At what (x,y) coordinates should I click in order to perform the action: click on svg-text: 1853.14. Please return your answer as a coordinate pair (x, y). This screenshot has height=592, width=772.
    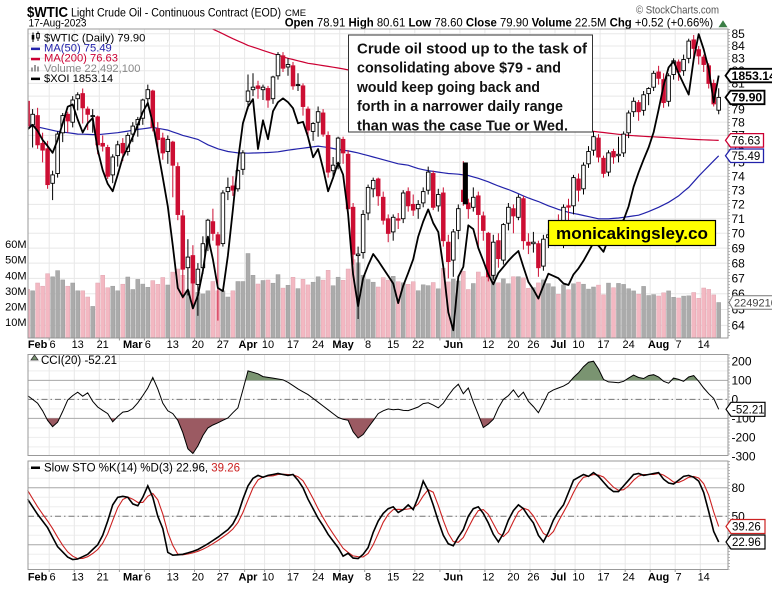
    Looking at the image, I should click on (752, 76).